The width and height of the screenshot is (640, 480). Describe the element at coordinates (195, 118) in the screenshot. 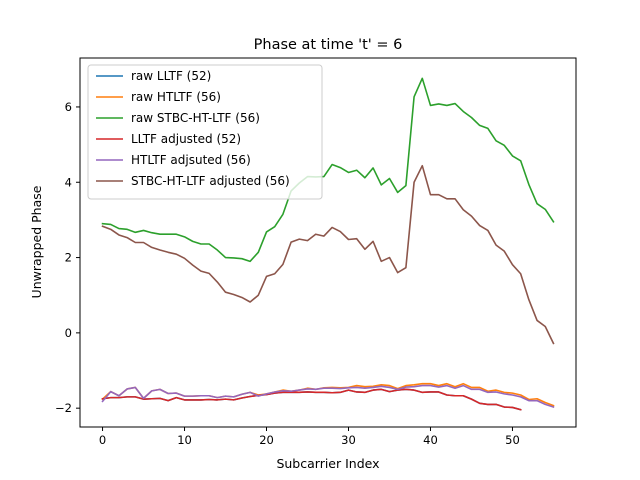

I see `legend-label-3: raw STBC-HT-LTF (56)` at that location.